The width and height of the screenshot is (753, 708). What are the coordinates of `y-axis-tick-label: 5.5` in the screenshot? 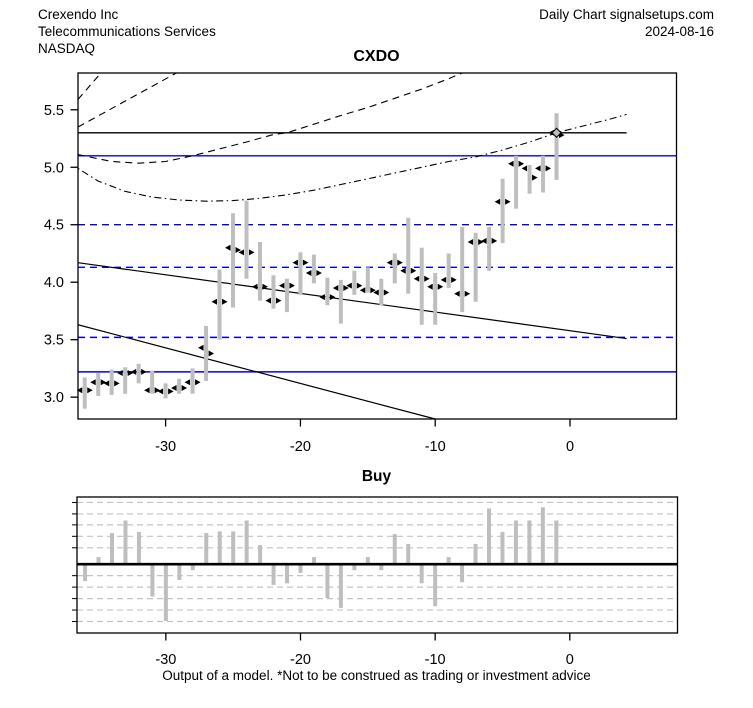 It's located at (54, 111).